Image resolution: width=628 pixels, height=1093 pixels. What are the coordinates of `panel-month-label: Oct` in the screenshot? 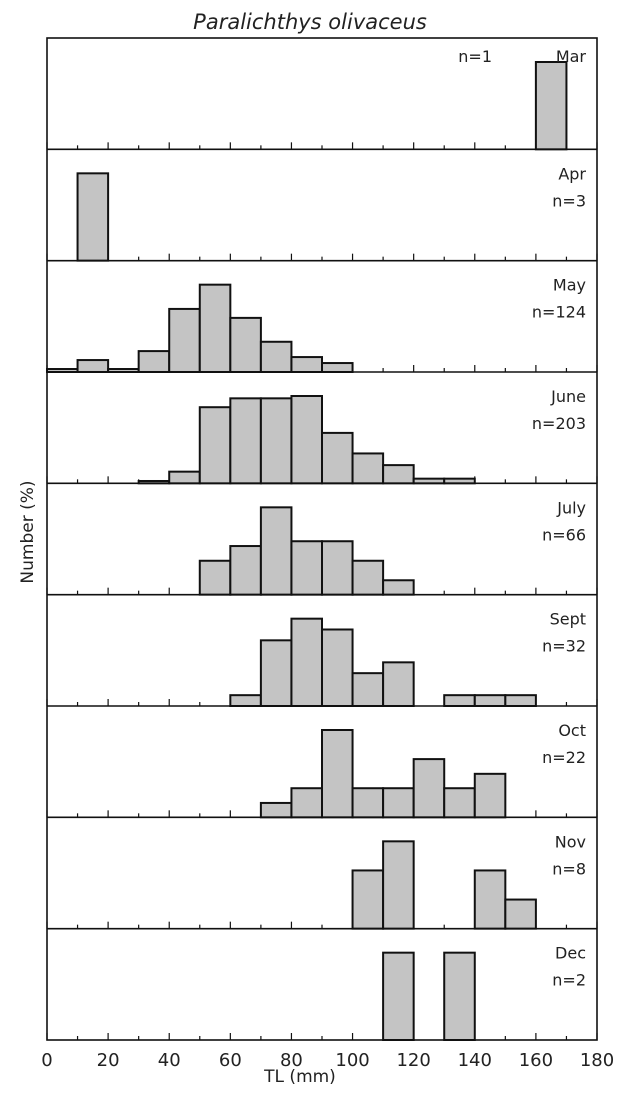 It's located at (572, 730).